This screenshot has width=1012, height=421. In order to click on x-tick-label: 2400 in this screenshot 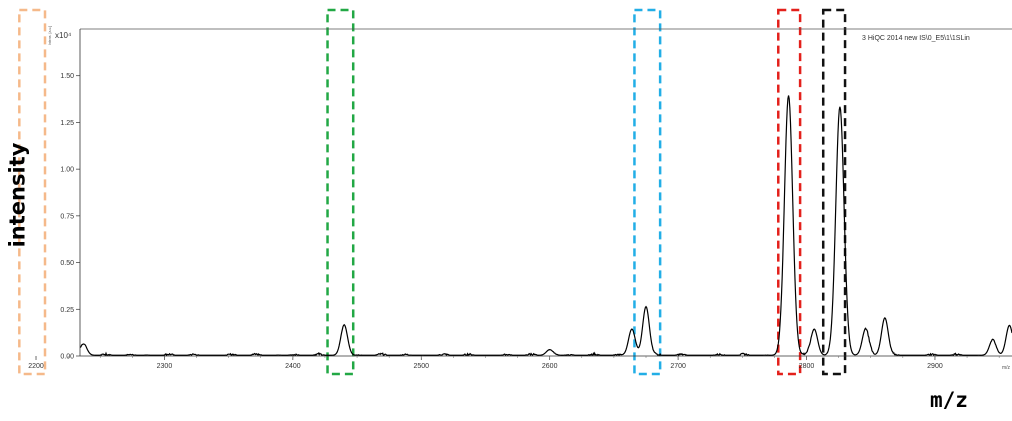, I will do `click(293, 366)`.